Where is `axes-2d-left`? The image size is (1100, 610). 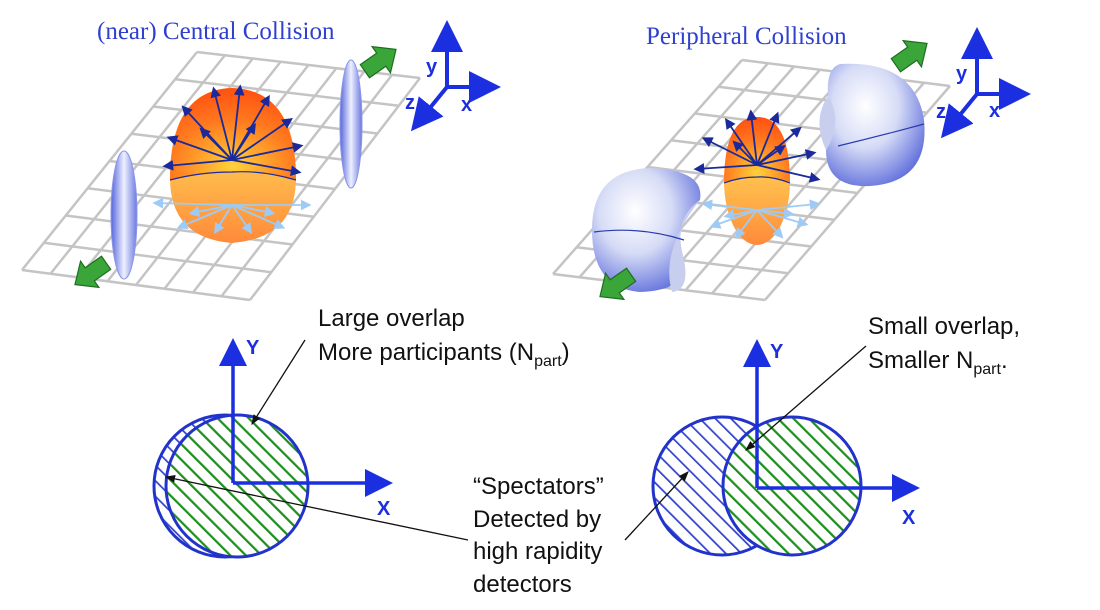
axes-2d-left is located at coordinates (306, 417).